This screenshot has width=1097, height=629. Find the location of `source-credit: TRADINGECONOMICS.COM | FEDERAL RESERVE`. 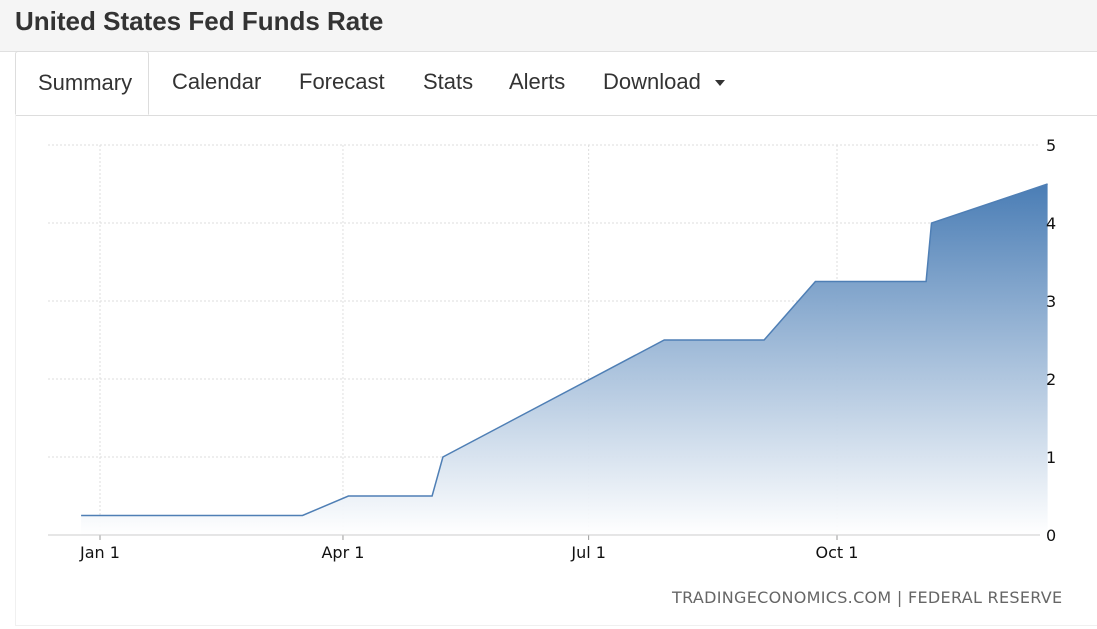

source-credit: TRADINGECONOMICS.COM | FEDERAL RESERVE is located at coordinates (867, 597).